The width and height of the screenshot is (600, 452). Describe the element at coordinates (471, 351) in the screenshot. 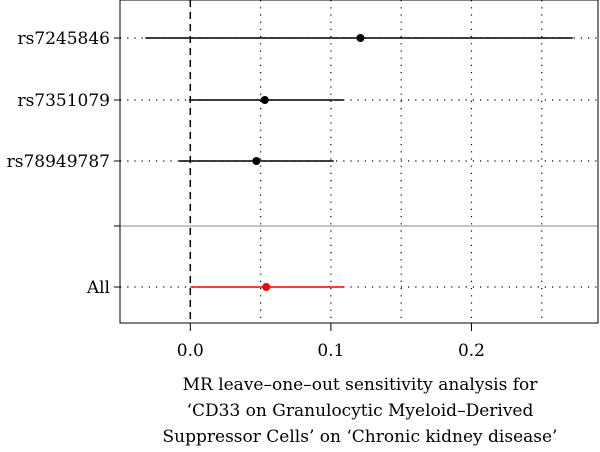

I see `x-tick-label-2: 0.2` at that location.